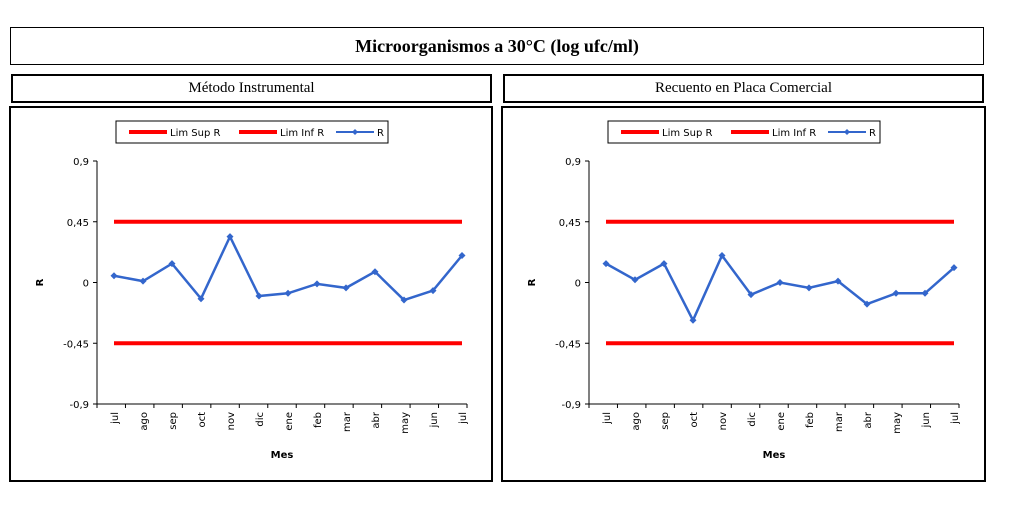  I want to click on chart-title-instrumental: Método Instrumental, so click(251, 88).